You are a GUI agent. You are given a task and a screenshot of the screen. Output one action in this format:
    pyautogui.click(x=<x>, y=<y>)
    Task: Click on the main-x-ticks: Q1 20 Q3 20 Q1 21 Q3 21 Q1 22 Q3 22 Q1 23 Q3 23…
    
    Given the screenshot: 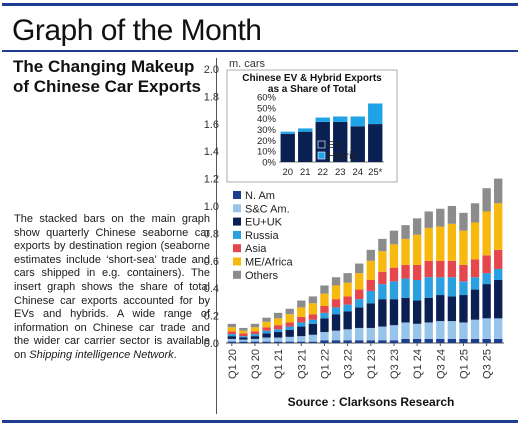 What is the action you would take?
    pyautogui.click(x=360, y=361)
    